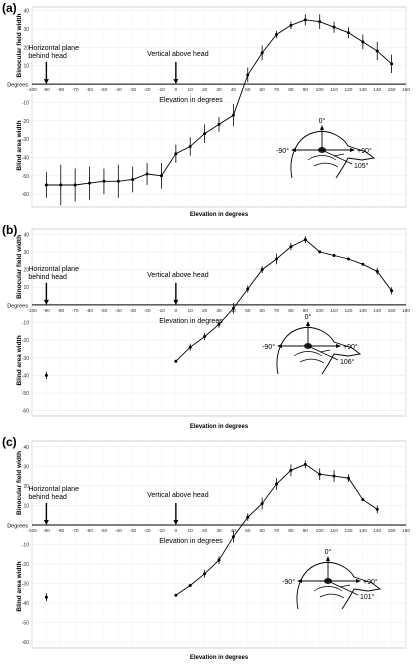 The width and height of the screenshot is (419, 664). I want to click on x-tick-label: 130, so click(363, 90).